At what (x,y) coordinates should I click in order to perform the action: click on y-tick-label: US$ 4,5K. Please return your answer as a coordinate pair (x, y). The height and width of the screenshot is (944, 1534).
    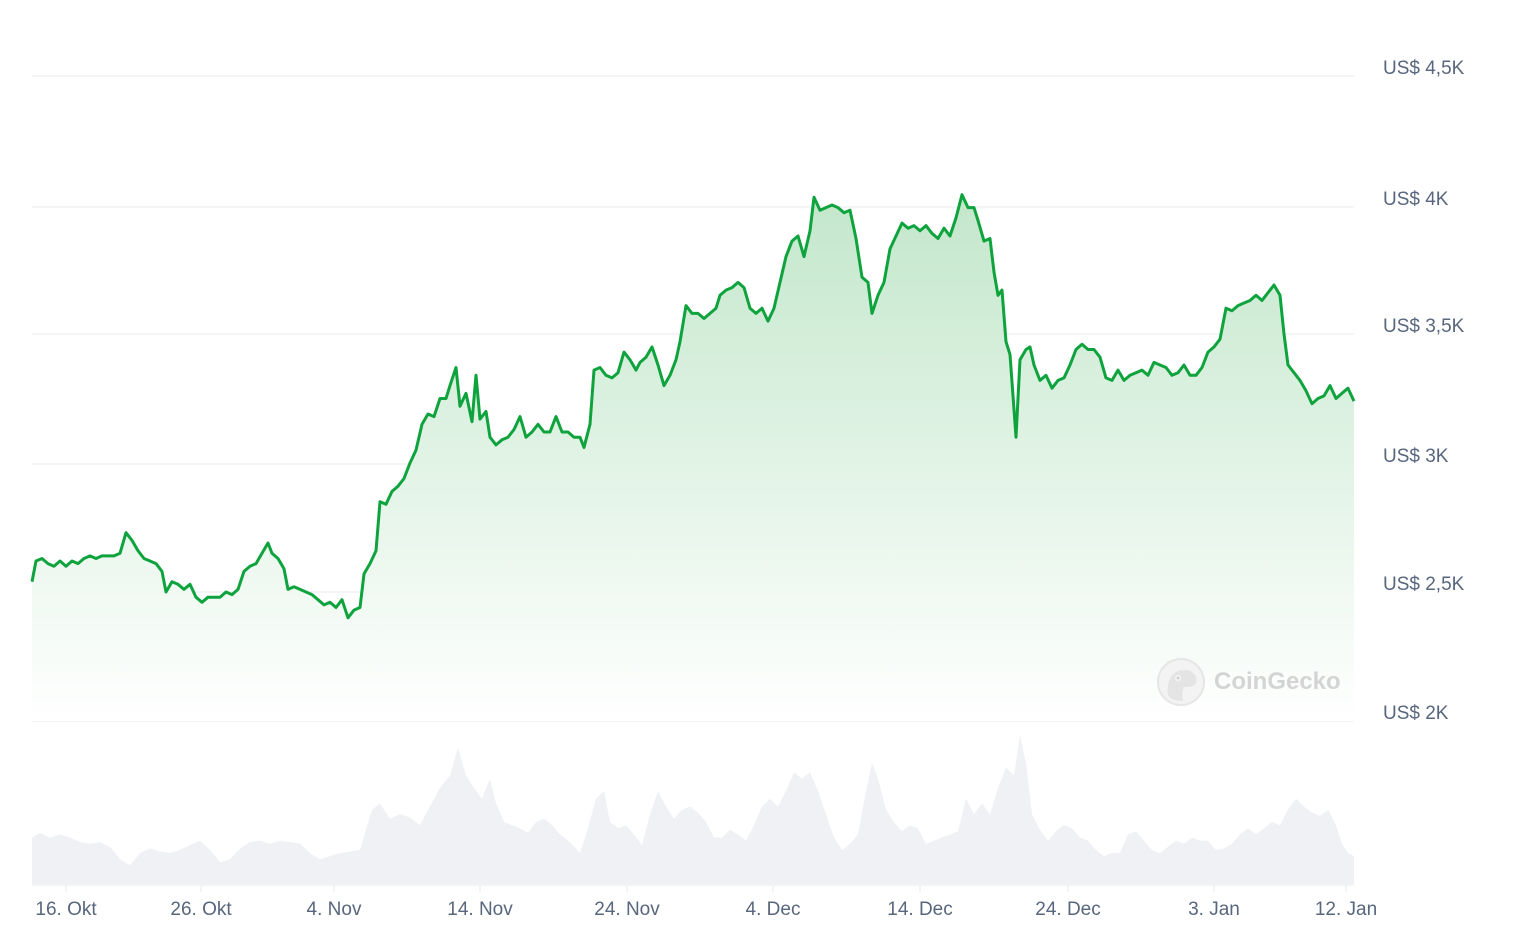
    Looking at the image, I should click on (1424, 68).